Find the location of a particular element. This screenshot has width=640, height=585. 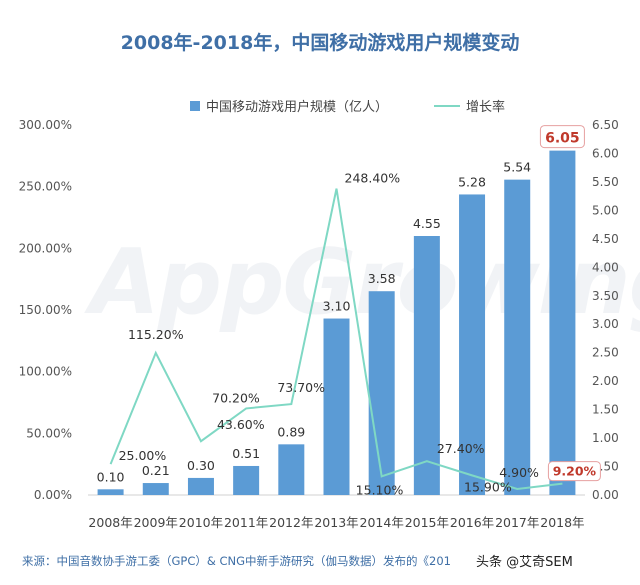

bar-value-label: 3.10 is located at coordinates (337, 306).